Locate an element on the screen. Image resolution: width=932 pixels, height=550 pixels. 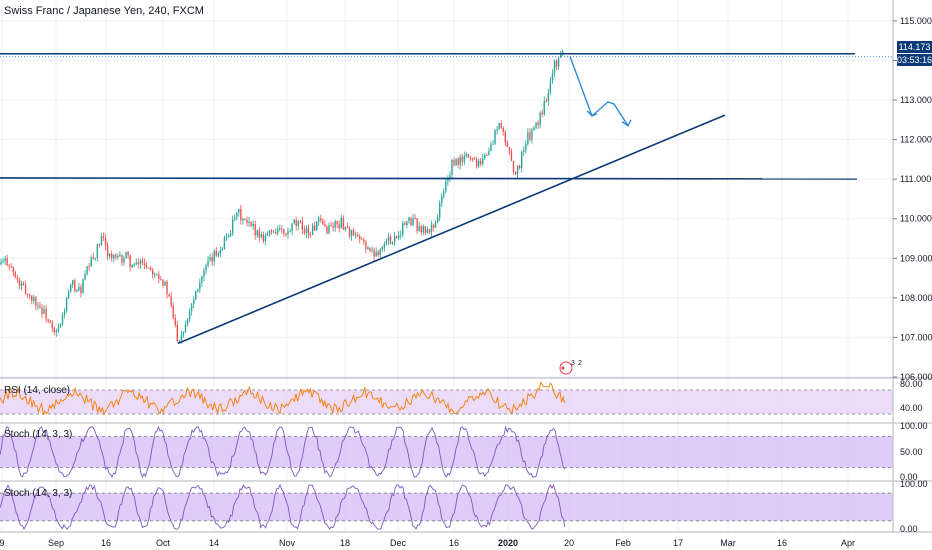
y-tick-label: 112.000 is located at coordinates (916, 140).